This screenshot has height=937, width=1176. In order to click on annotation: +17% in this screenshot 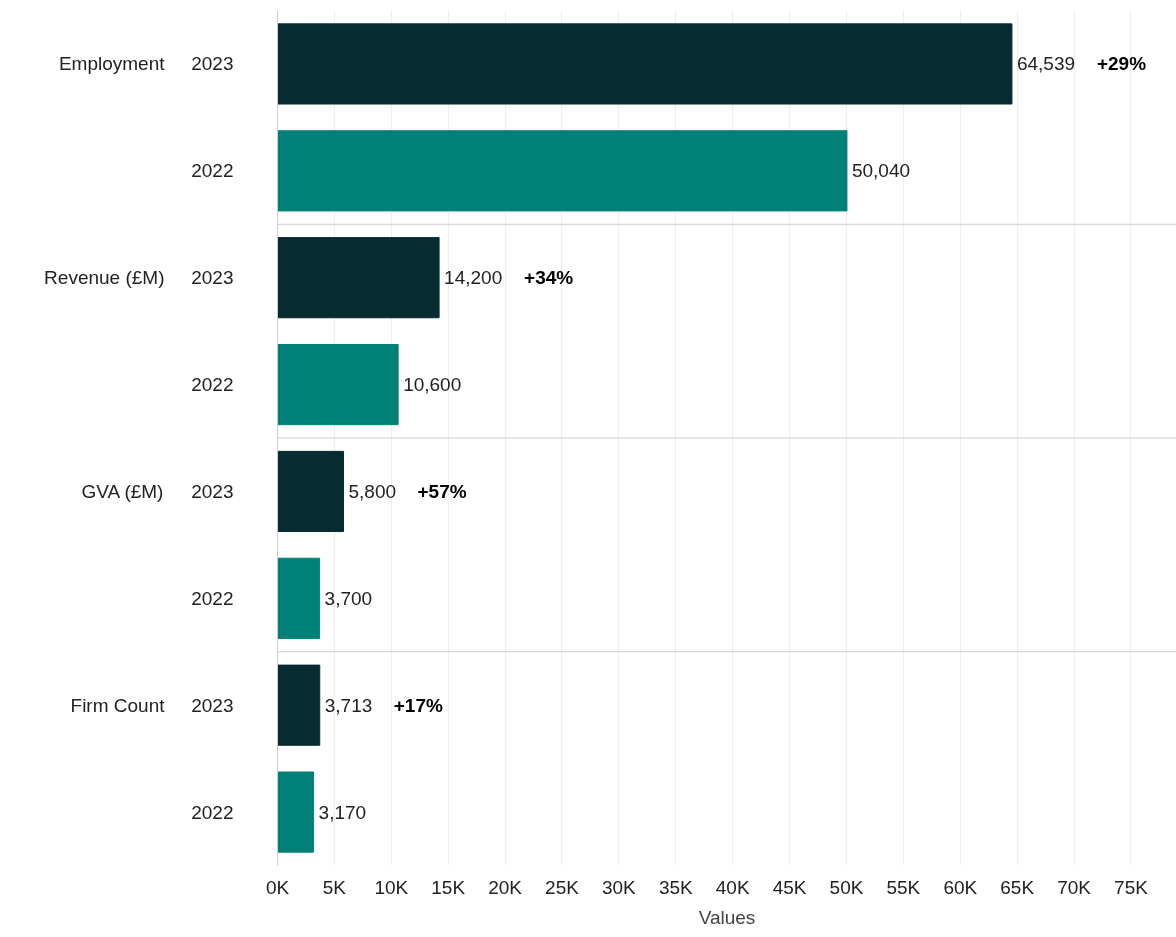, I will do `click(418, 705)`.